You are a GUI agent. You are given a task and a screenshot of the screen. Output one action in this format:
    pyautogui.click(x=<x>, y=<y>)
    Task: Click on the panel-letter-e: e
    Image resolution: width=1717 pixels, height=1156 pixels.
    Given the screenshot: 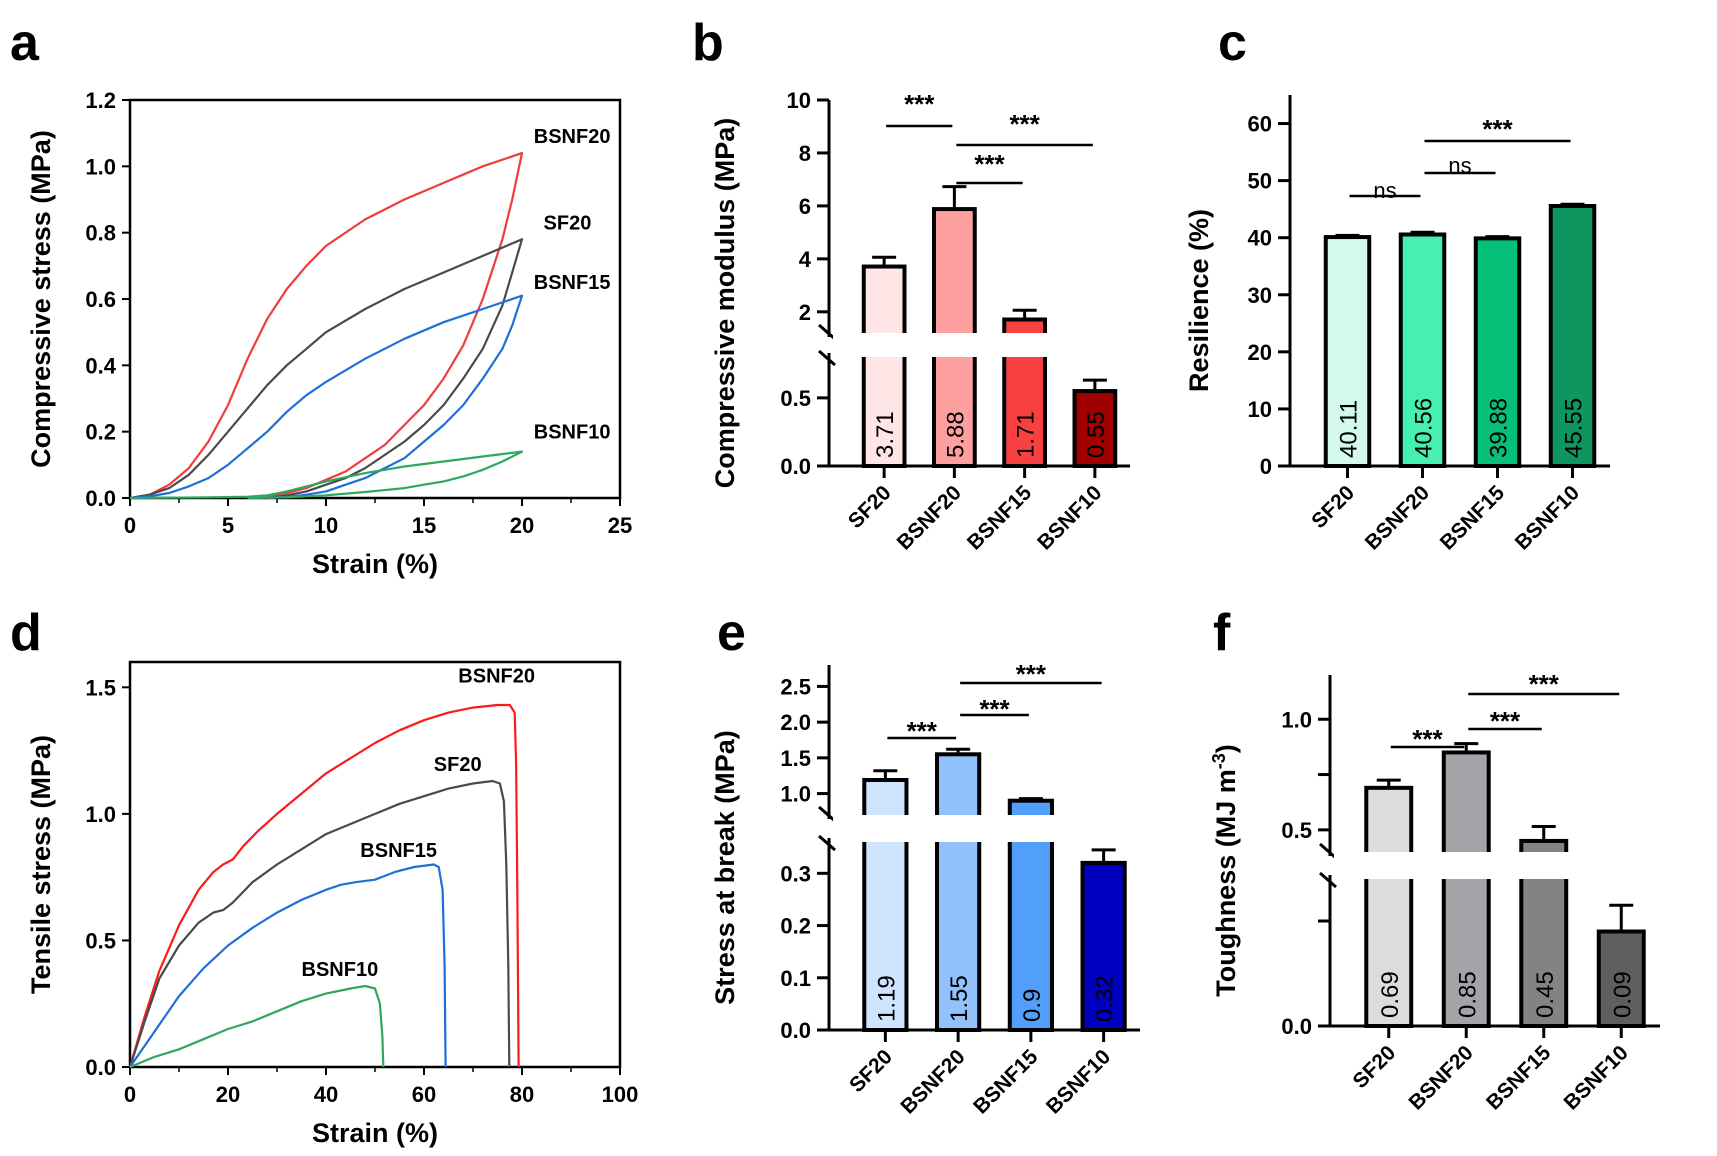 What is the action you would take?
    pyautogui.click(x=731, y=633)
    